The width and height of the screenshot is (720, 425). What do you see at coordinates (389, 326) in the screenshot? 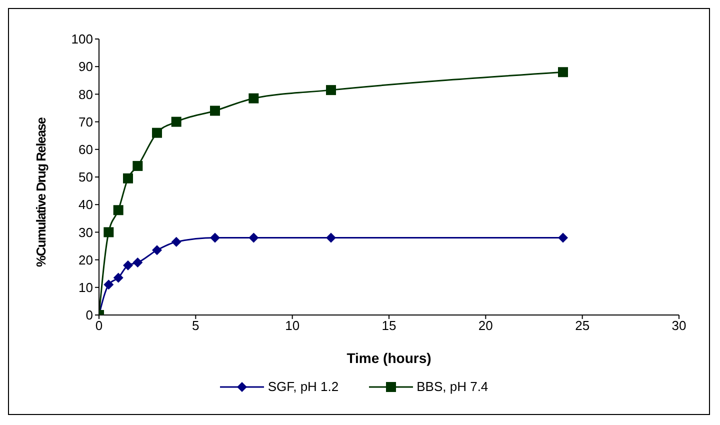
I see `x-tick-label: 15` at bounding box center [389, 326].